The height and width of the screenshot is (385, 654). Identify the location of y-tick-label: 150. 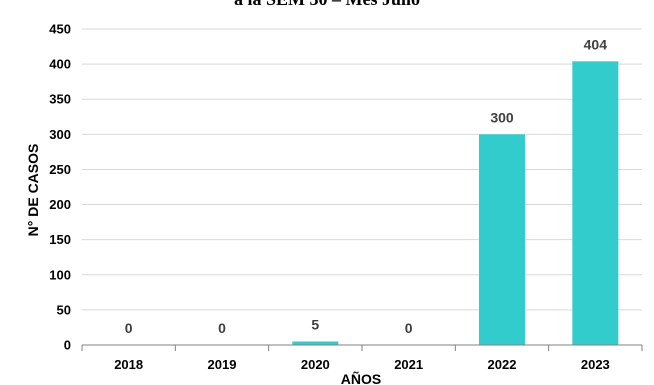
(60, 239).